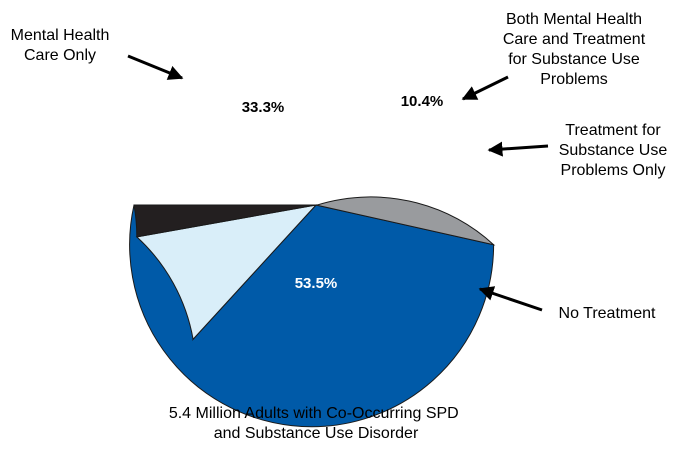 This screenshot has height=457, width=690. I want to click on callout-arrow-no-treatment, so click(510, 299).